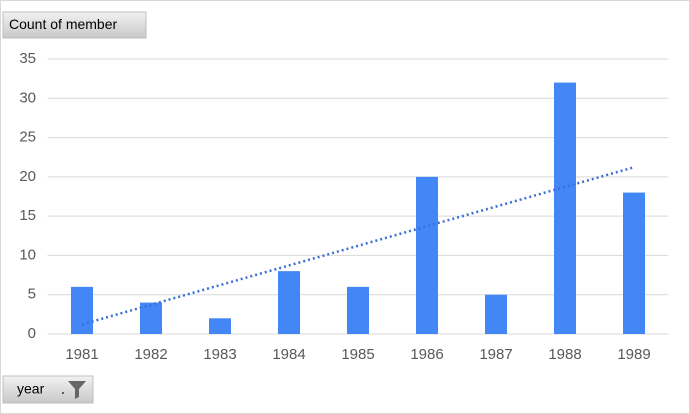 The height and width of the screenshot is (414, 690). Describe the element at coordinates (48, 389) in the screenshot. I see `axis-field-button: year` at that location.